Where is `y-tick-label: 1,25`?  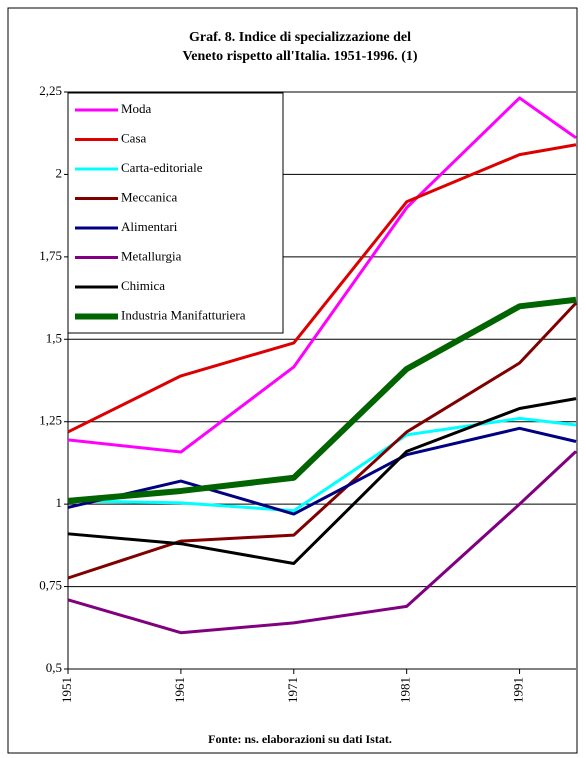
y-tick-label: 1,25 is located at coordinates (50, 420).